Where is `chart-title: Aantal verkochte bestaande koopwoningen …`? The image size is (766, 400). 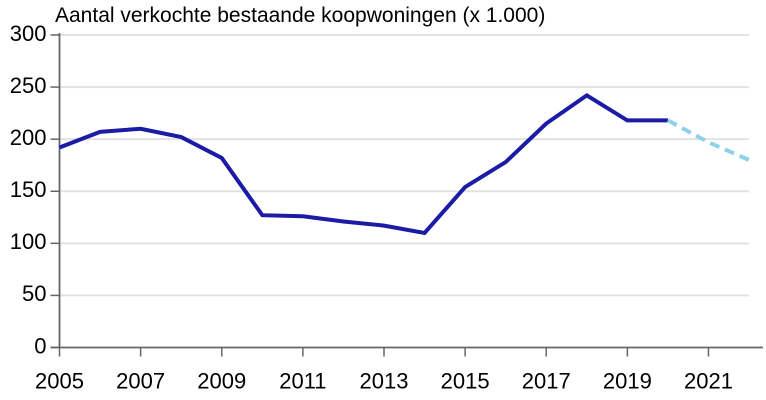
chart-title: Aantal verkochte bestaande koopwoningen … is located at coordinates (300, 15).